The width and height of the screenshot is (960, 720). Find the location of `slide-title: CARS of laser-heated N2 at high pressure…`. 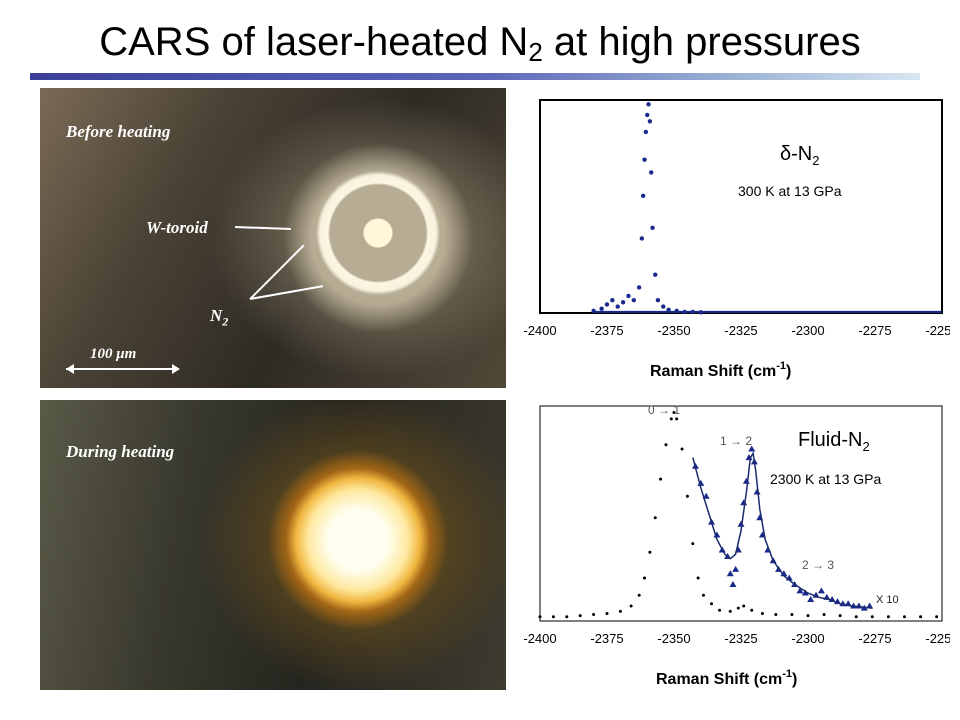

slide-title: CARS of laser-heated N2 at high pressure… is located at coordinates (480, 44).